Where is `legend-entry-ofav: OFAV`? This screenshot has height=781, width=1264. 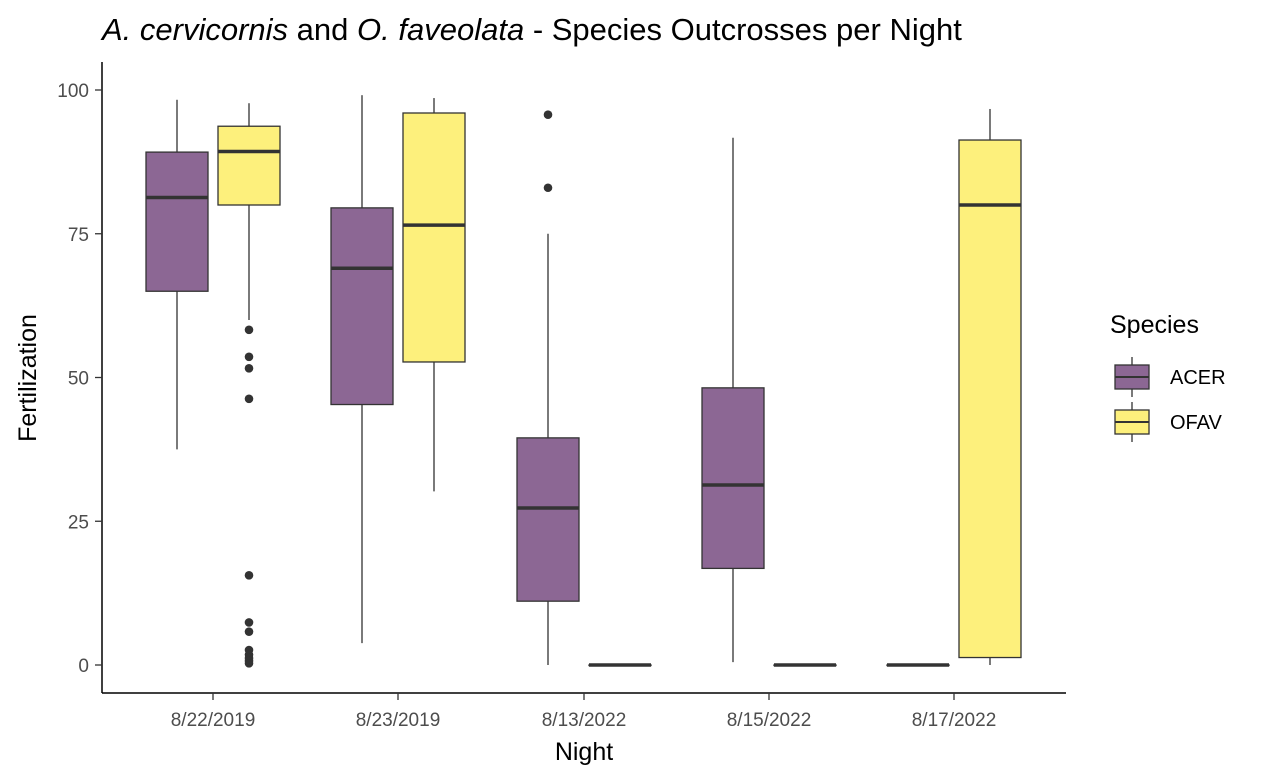 legend-entry-ofav: OFAV is located at coordinates (1168, 422).